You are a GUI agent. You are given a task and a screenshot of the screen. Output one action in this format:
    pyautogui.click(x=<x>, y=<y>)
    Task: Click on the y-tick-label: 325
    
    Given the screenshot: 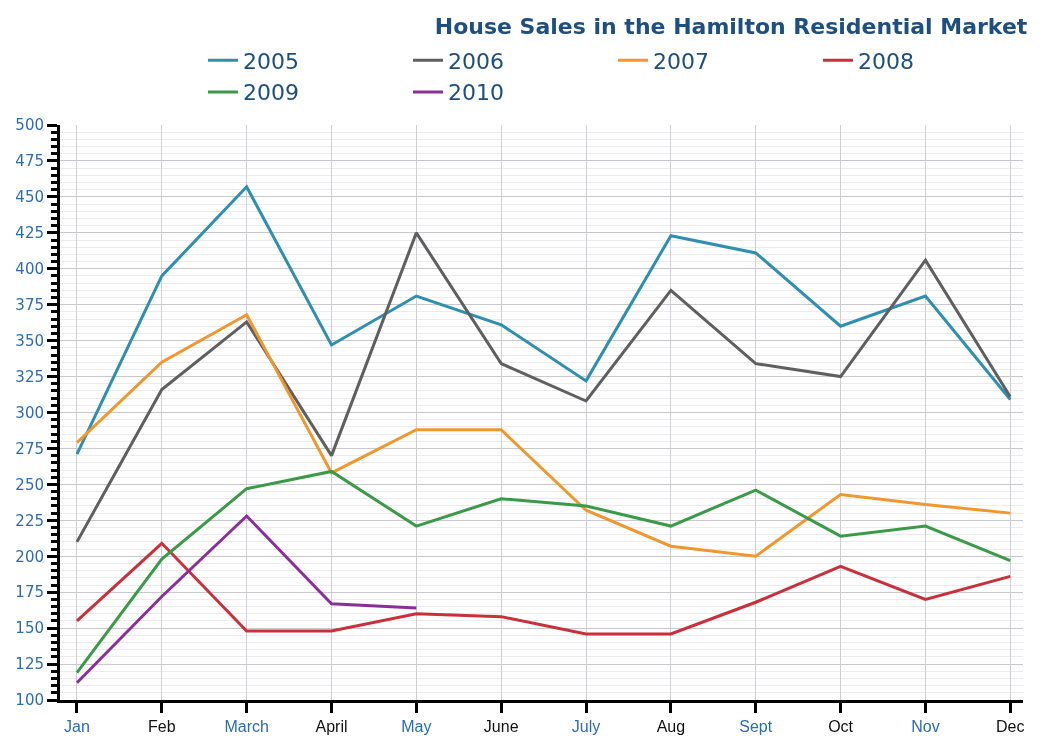 What is the action you would take?
    pyautogui.click(x=29, y=376)
    